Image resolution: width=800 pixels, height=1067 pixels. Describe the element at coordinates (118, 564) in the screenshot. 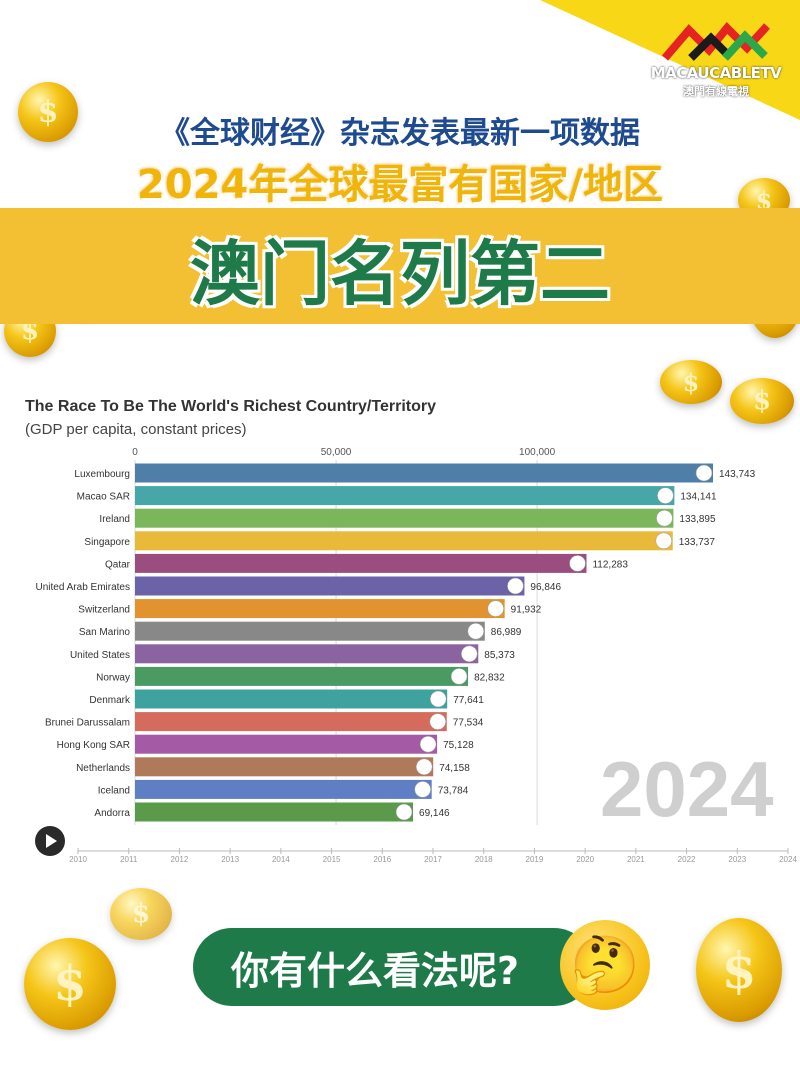

I see `category-label: Qatar` at that location.